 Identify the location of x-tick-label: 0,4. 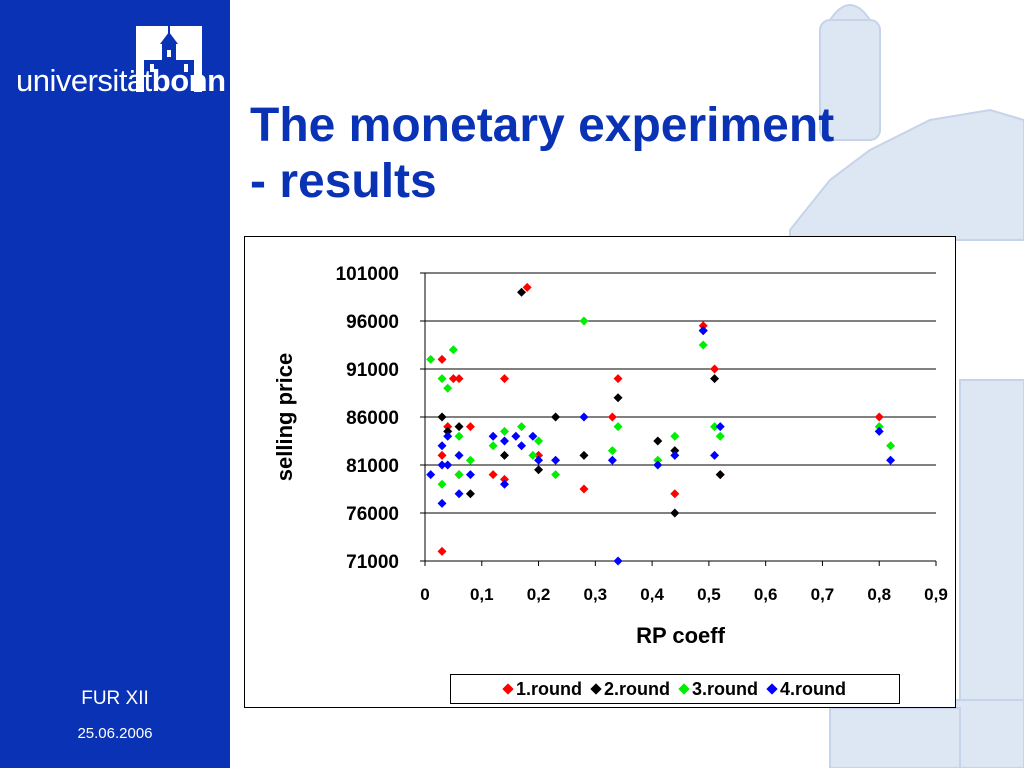
(652, 594).